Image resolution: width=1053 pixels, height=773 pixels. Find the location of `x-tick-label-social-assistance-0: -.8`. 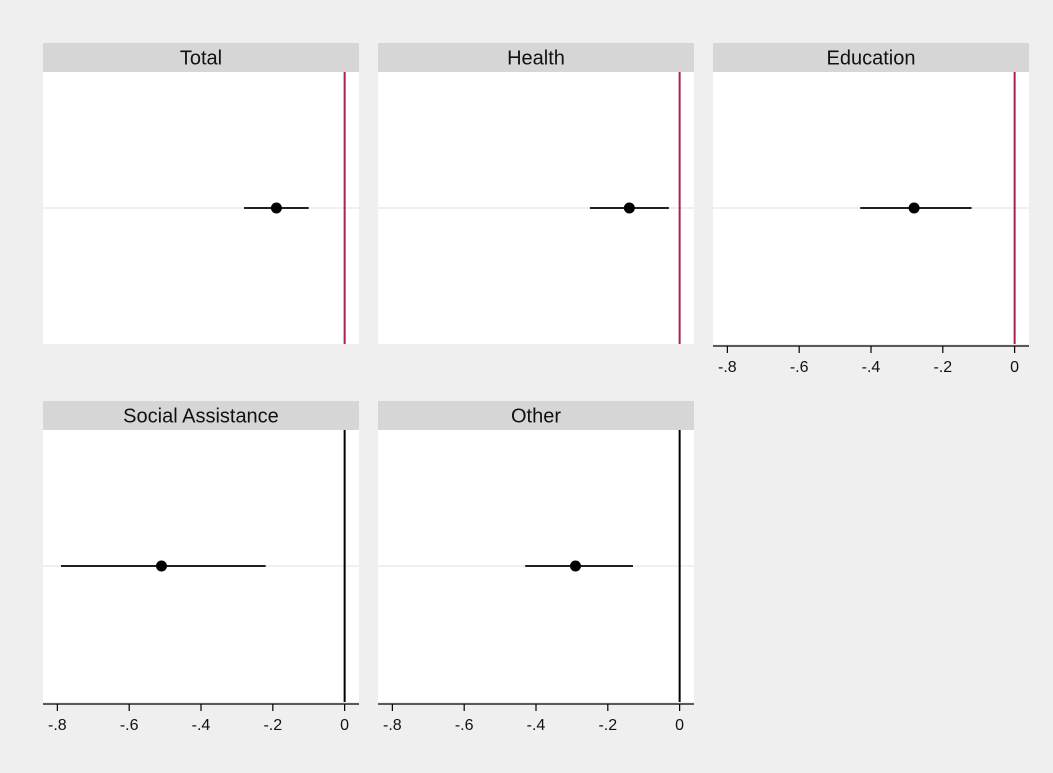

x-tick-label-social-assistance-0: -.8 is located at coordinates (57, 725).